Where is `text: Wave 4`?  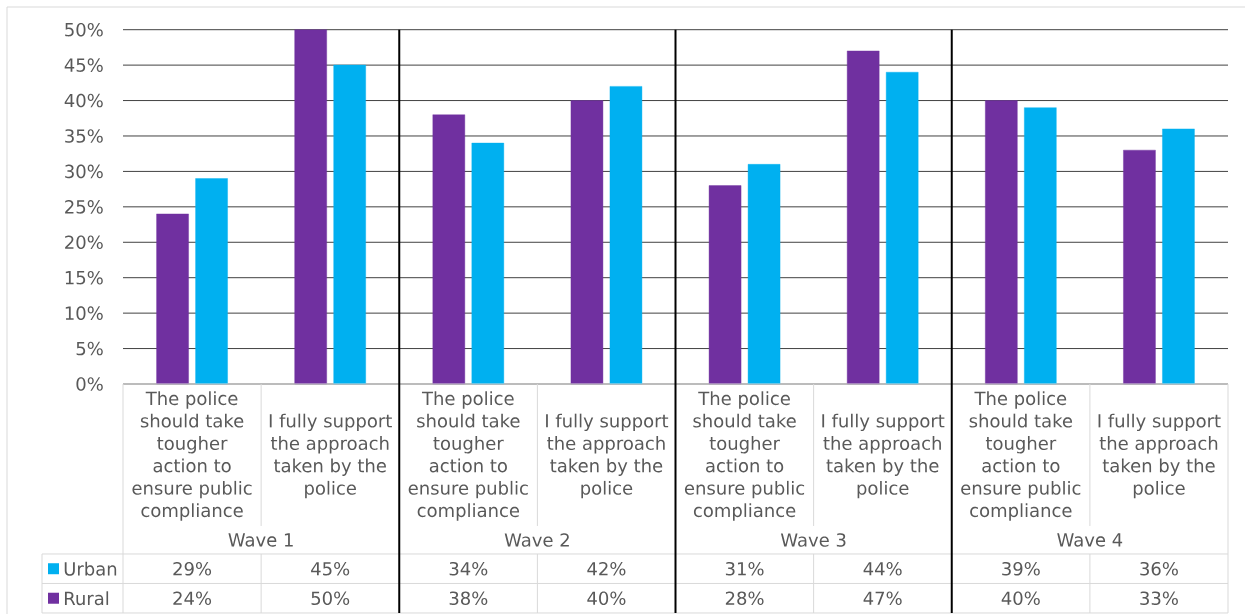 text: Wave 4 is located at coordinates (1090, 540).